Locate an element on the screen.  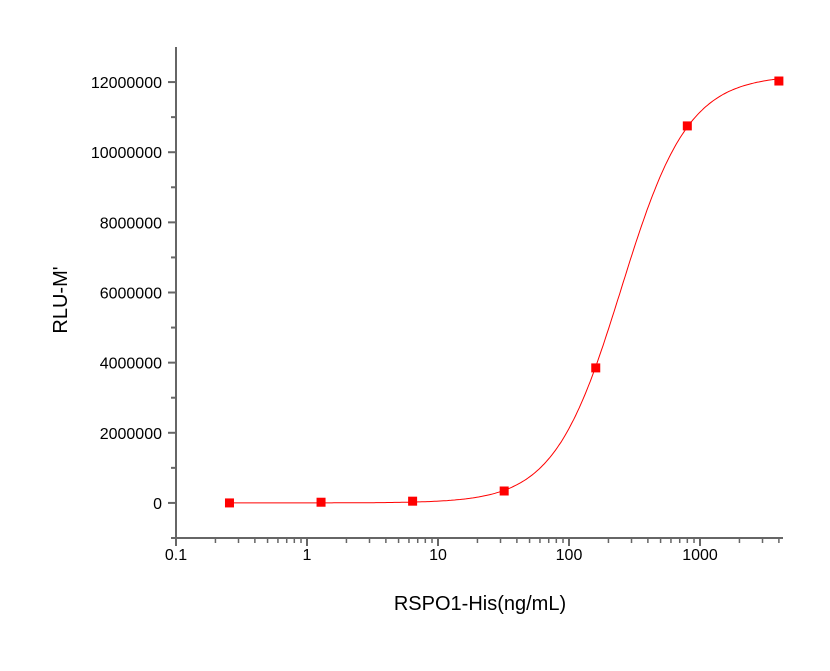
x-tick-label: 0.1 is located at coordinates (176, 555).